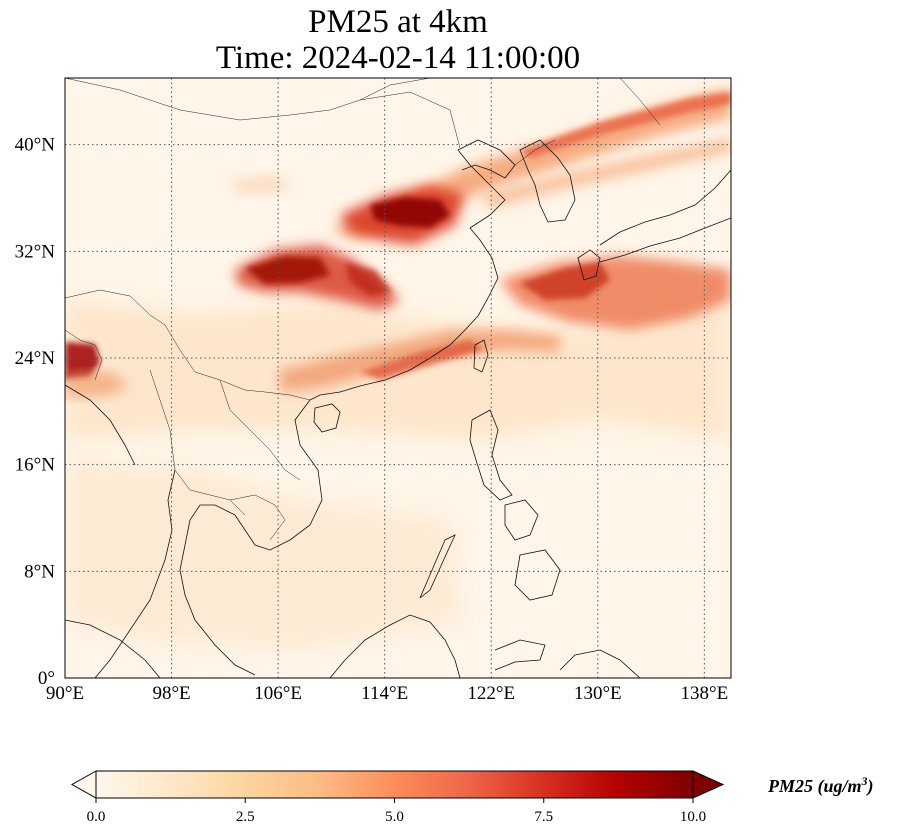 This screenshot has width=905, height=836. Describe the element at coordinates (705, 693) in the screenshot. I see `lon-tick-label: 138°E` at that location.